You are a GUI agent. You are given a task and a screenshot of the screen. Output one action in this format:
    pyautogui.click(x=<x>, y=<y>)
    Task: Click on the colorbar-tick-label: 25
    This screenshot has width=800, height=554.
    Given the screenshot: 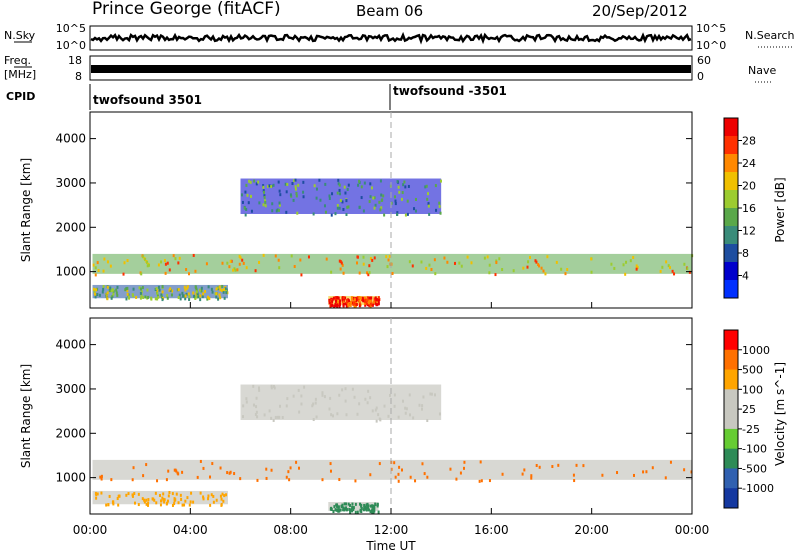 What is the action you would take?
    pyautogui.click(x=749, y=409)
    